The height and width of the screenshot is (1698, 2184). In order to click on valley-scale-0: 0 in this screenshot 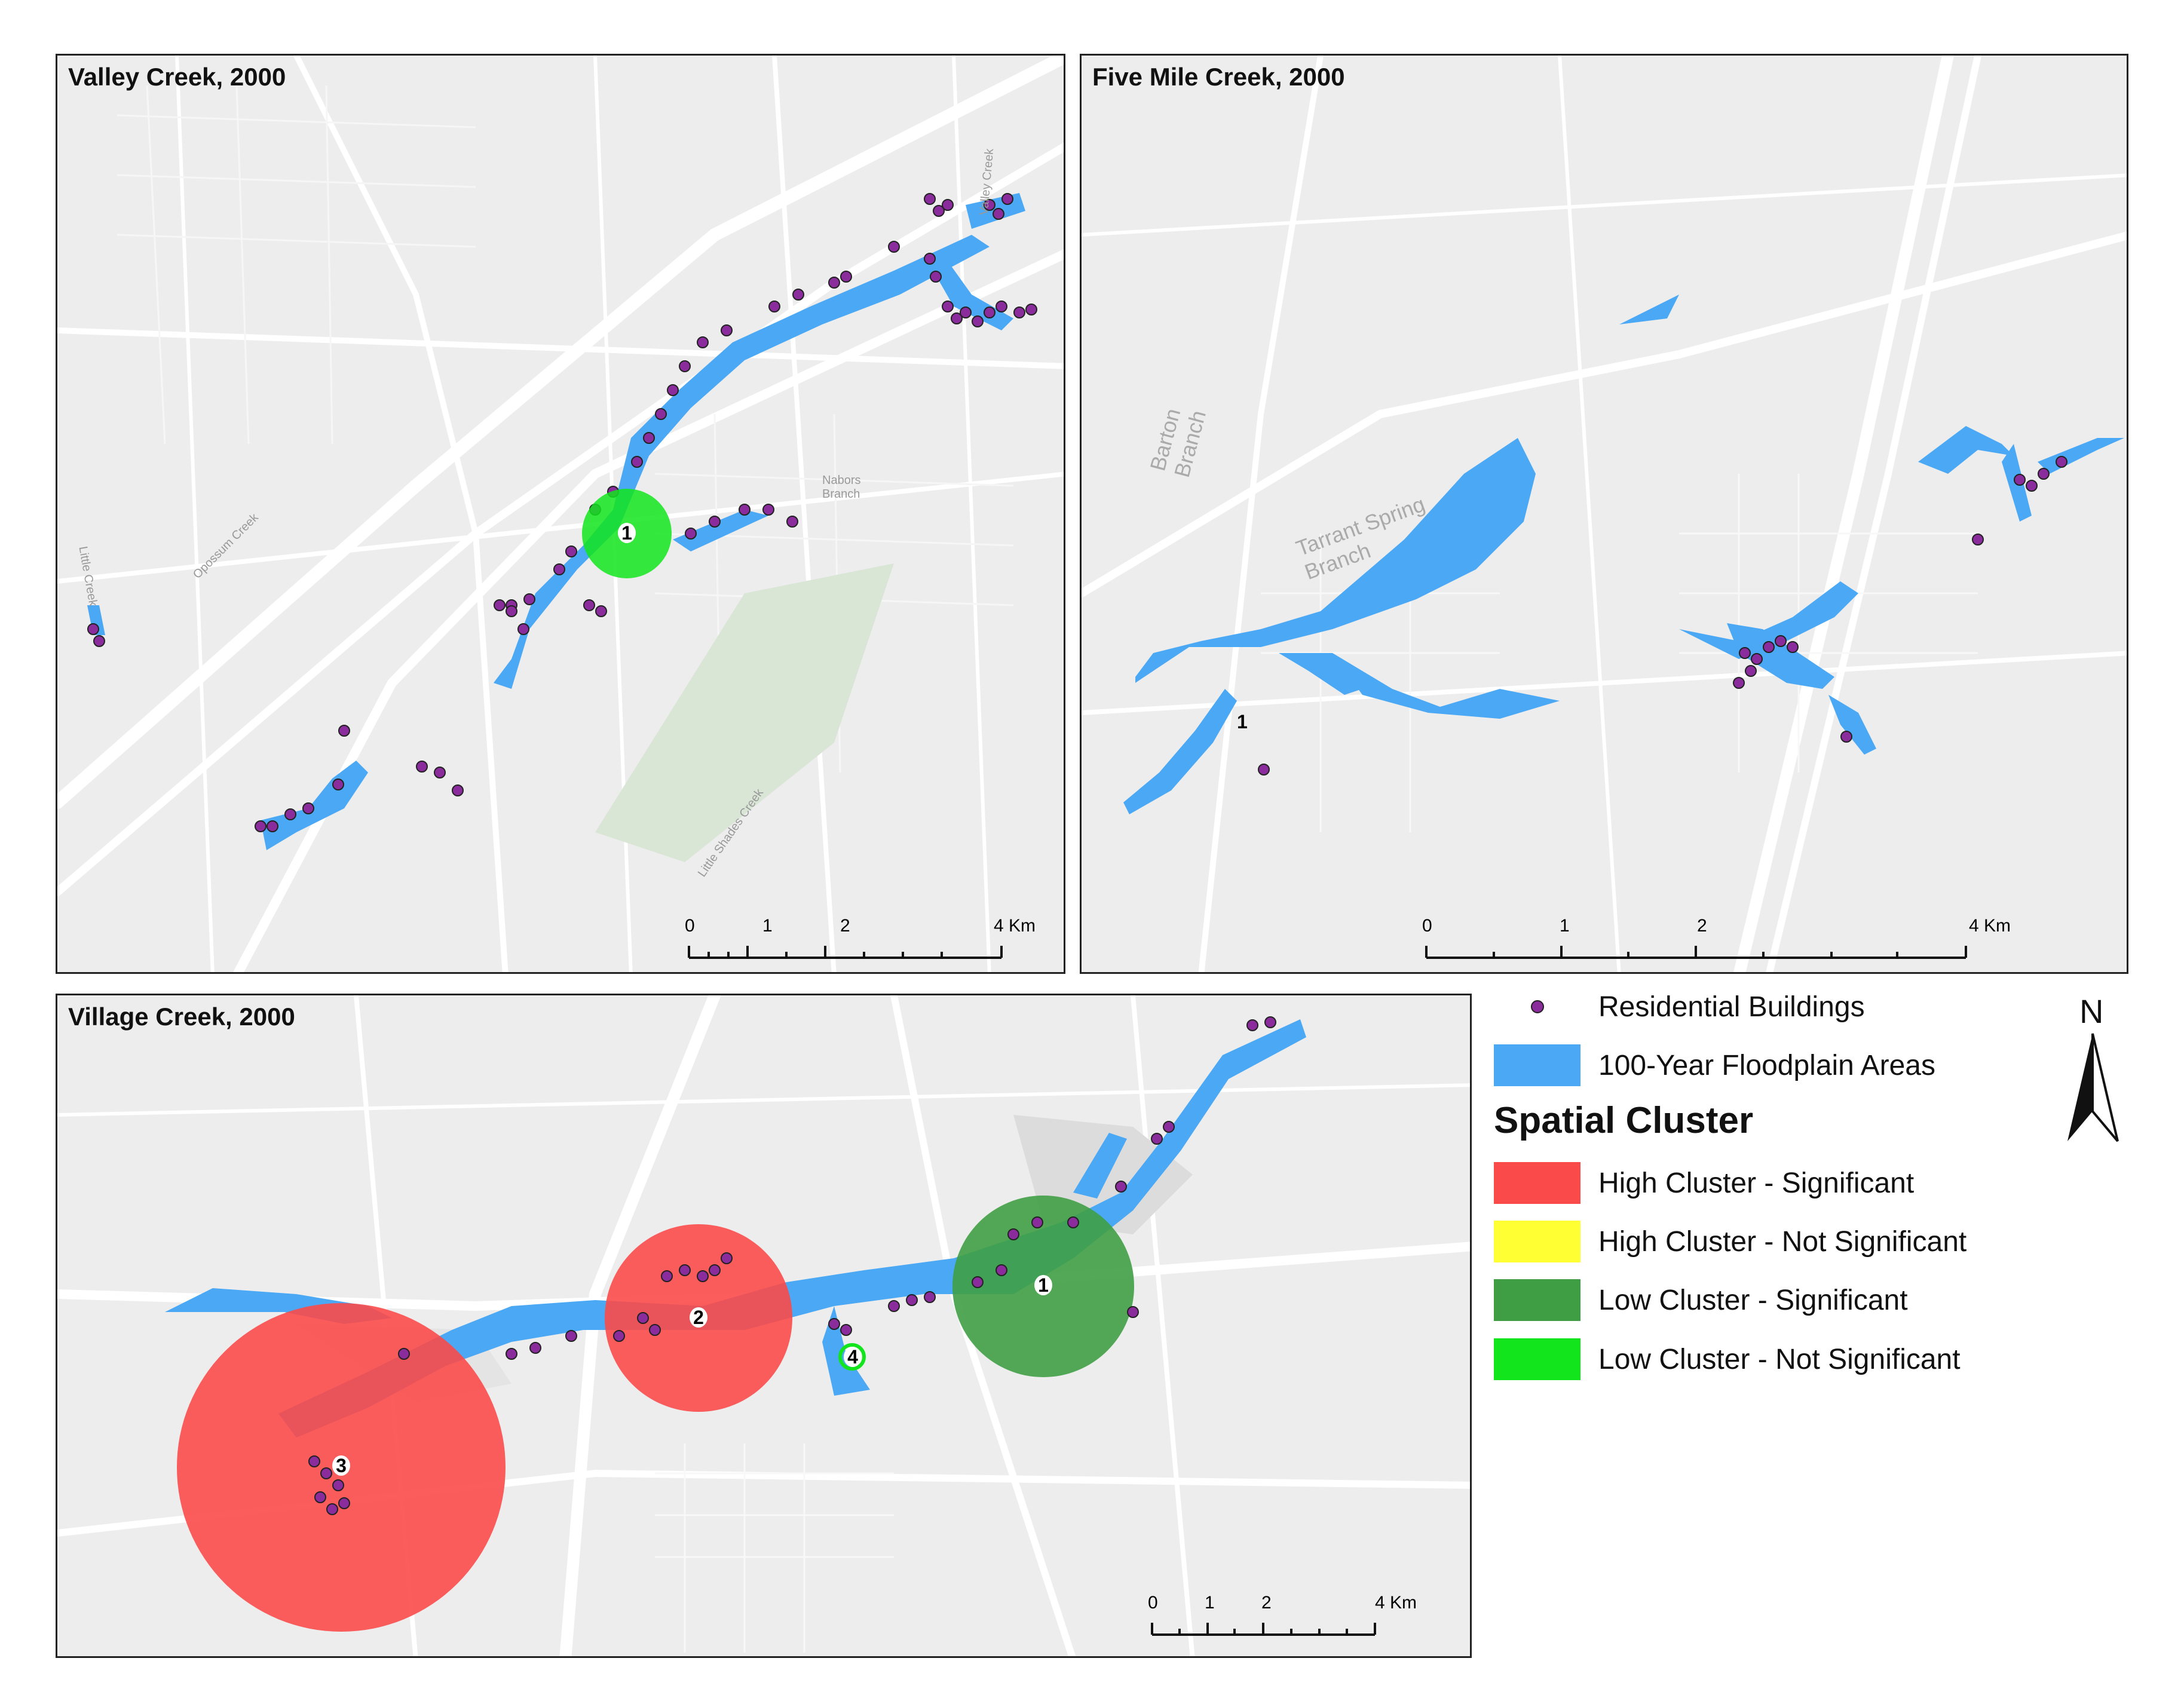, I will do `click(690, 926)`.